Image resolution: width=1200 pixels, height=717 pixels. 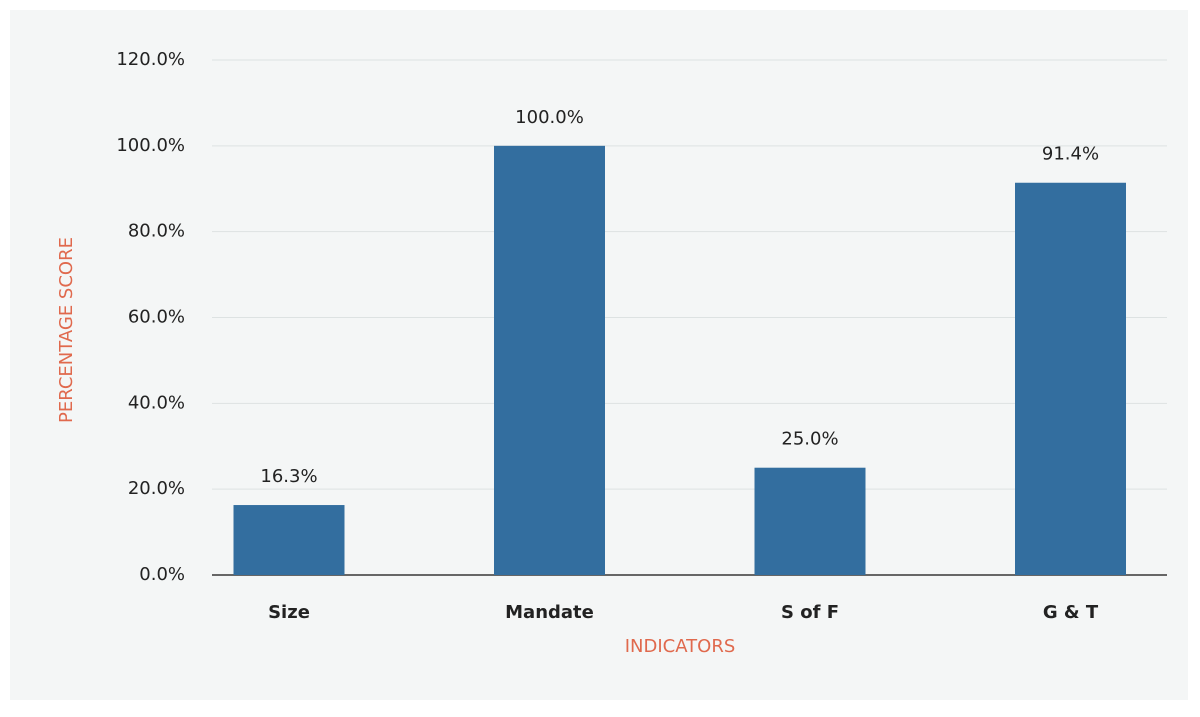 What do you see at coordinates (810, 612) in the screenshot?
I see `x-tick-label: S of F` at bounding box center [810, 612].